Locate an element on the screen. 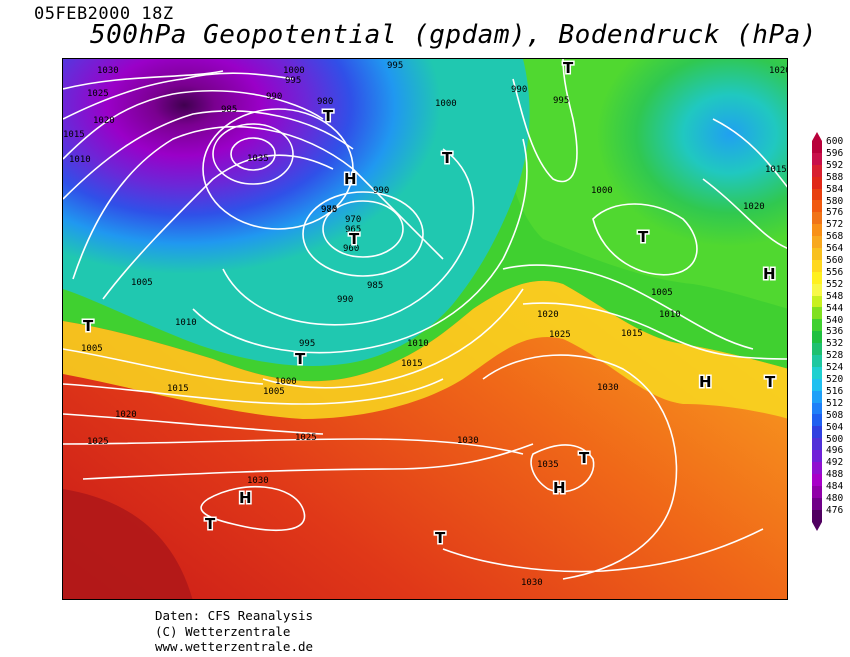 Image resolution: width=850 pixels, height=657 pixels. isobar-label: 970 is located at coordinates (353, 220).